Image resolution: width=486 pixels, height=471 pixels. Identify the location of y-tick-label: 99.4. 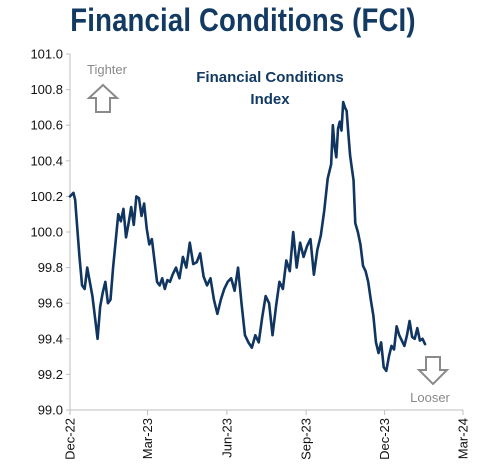
(50, 338).